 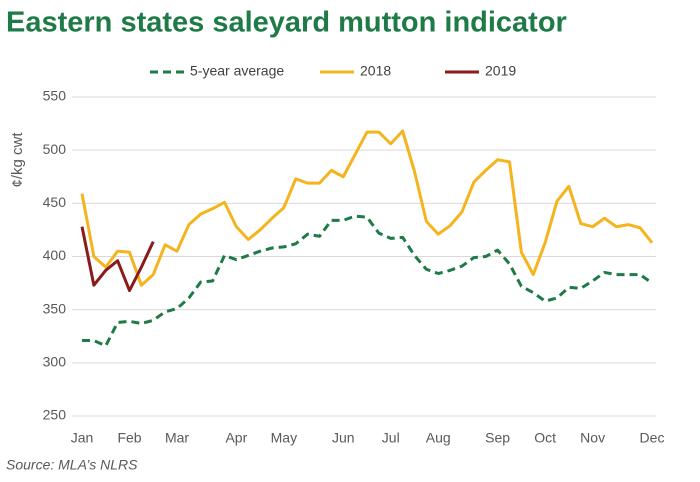 I want to click on x-tick-label: Sep, so click(x=497, y=438).